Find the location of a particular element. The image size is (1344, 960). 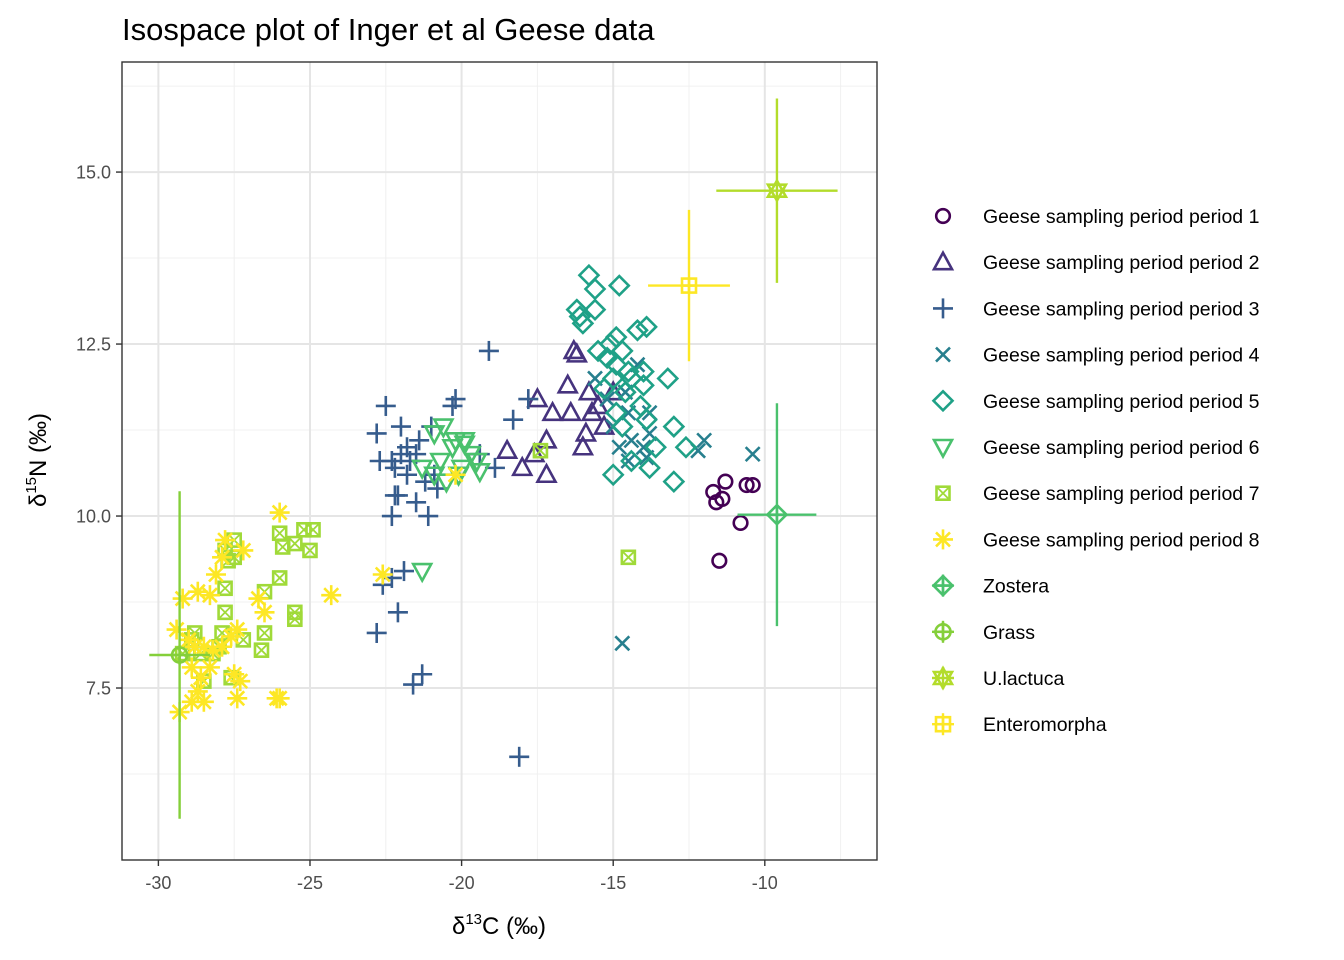

legend-label: Geese sampling period period 6 is located at coordinates (1121, 448).